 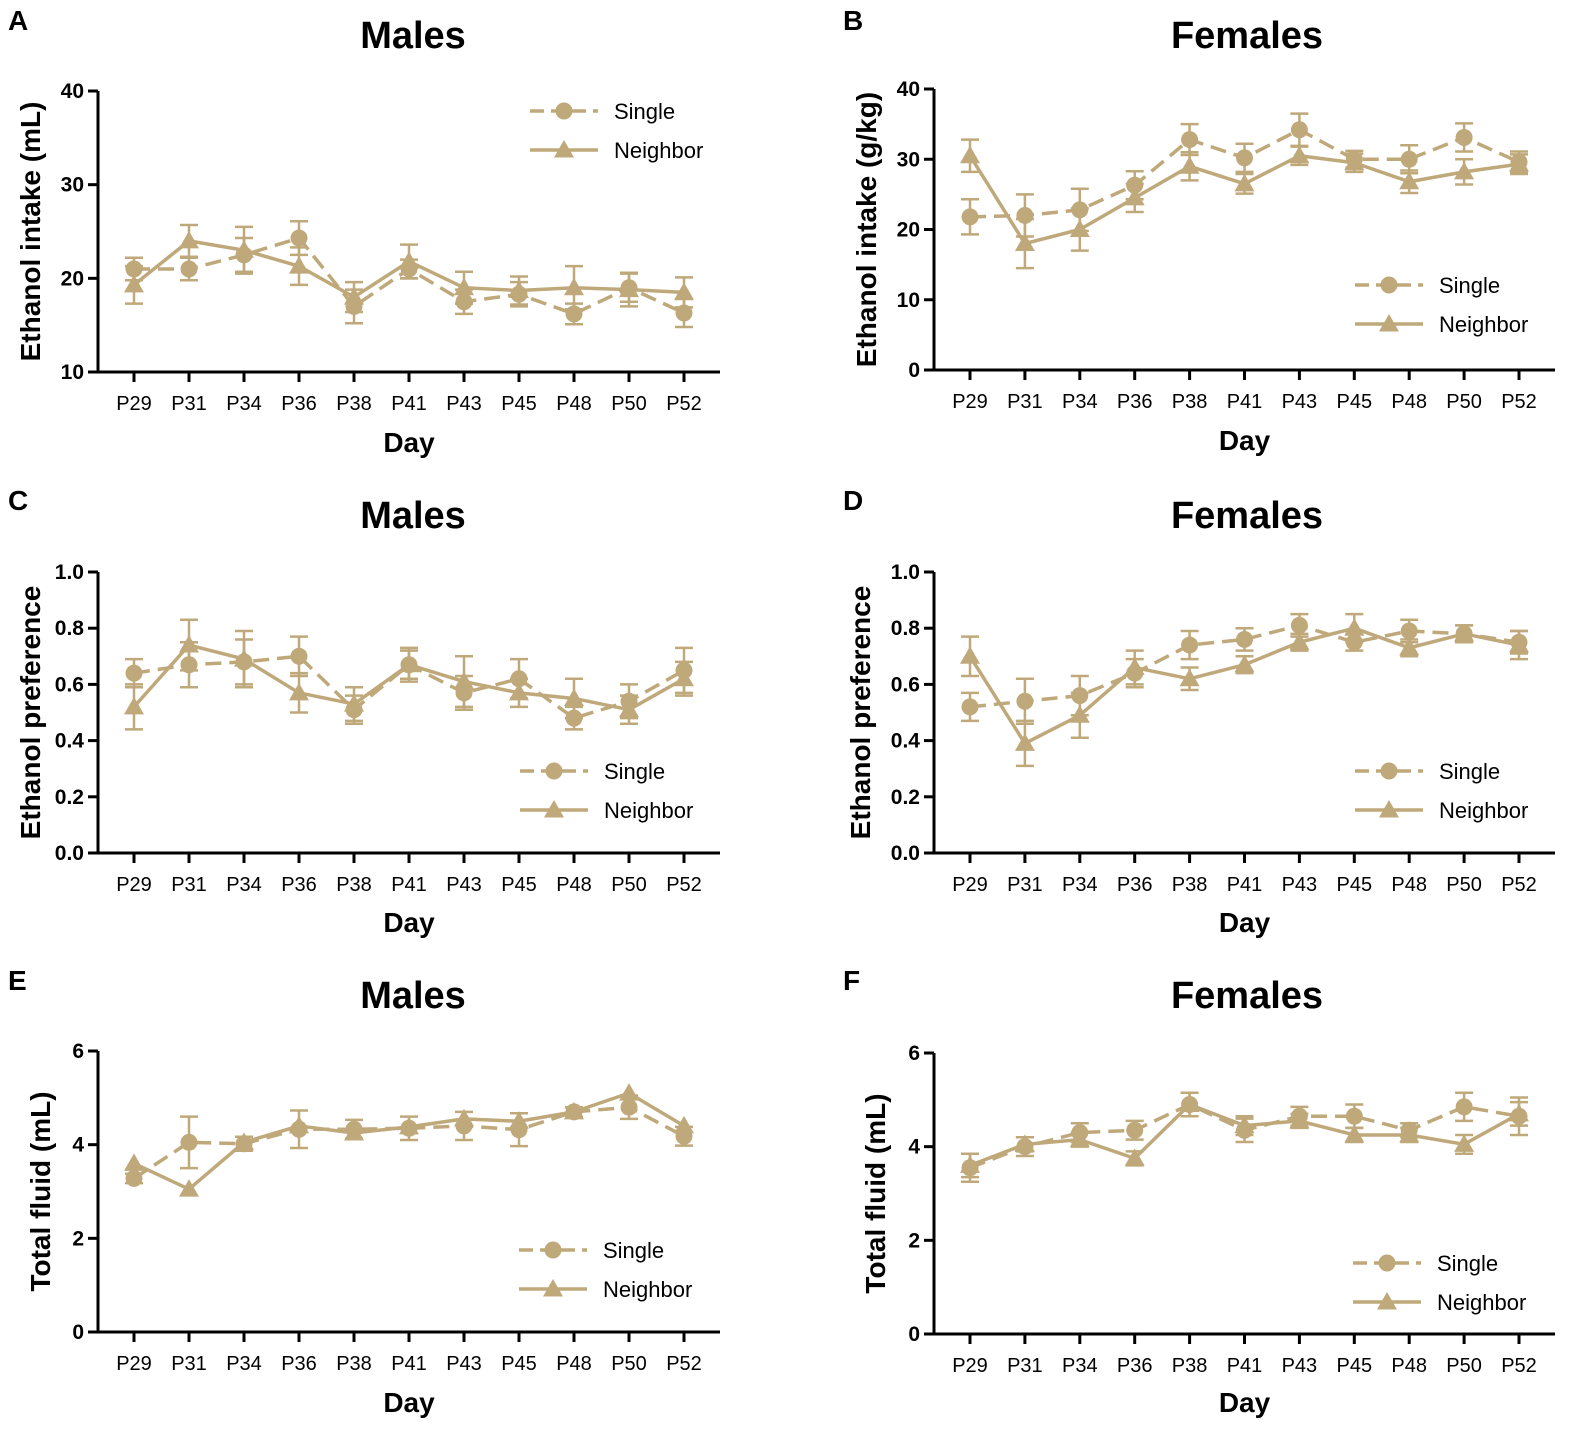 I want to click on y-tick-label: 1.0, so click(x=69, y=572).